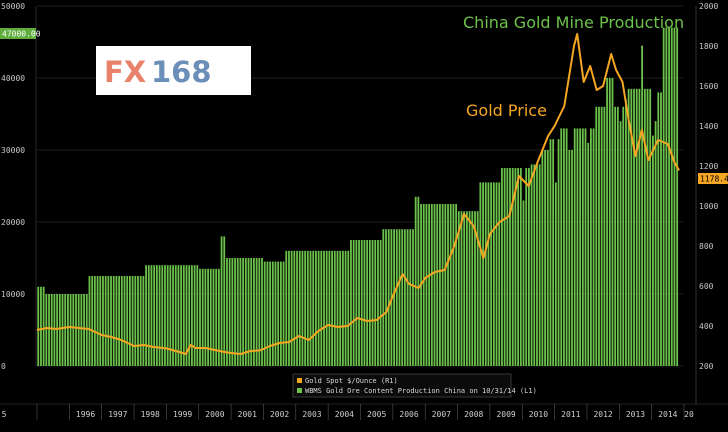 The height and width of the screenshot is (432, 728). Describe the element at coordinates (181, 72) in the screenshot. I see `logo-168: 168` at that location.